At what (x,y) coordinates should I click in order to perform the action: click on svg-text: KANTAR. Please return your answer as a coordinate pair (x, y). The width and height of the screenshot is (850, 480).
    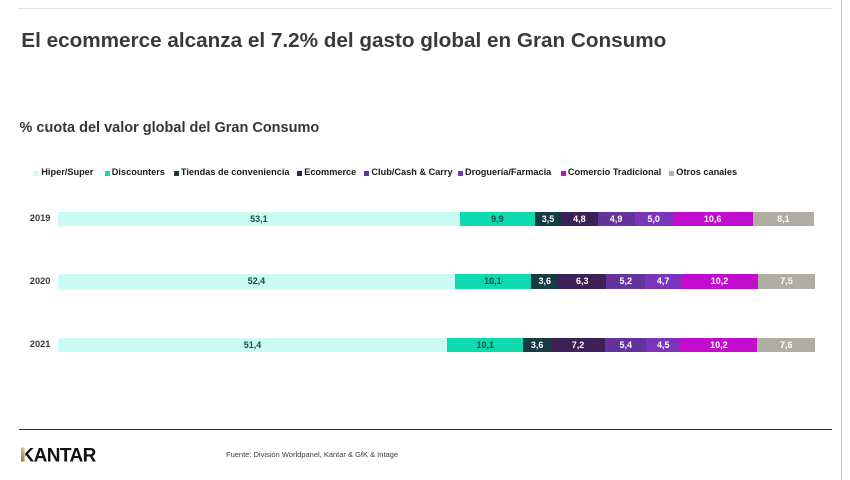
    Looking at the image, I should click on (59, 455).